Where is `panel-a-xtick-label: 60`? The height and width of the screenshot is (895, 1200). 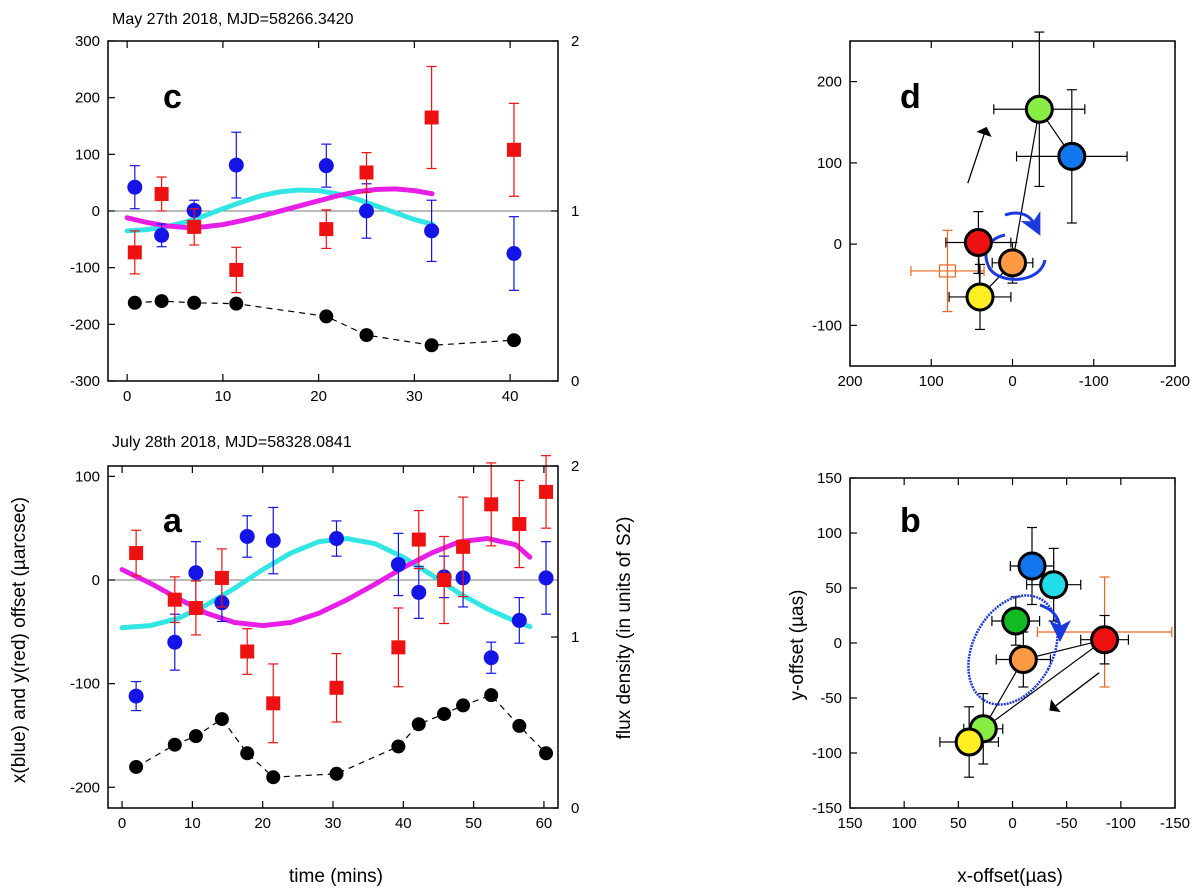 panel-a-xtick-label: 60 is located at coordinates (544, 823).